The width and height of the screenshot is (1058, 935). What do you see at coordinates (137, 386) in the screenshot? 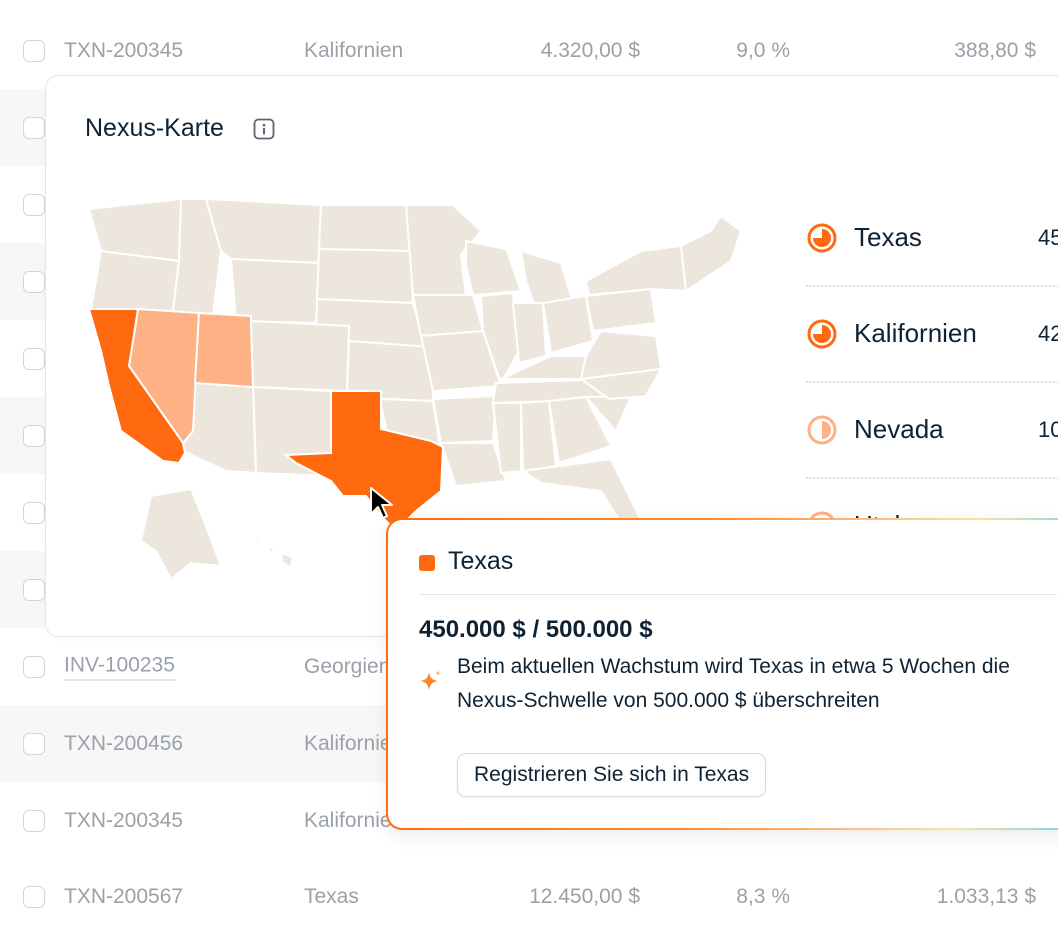
I see `state-california` at bounding box center [137, 386].